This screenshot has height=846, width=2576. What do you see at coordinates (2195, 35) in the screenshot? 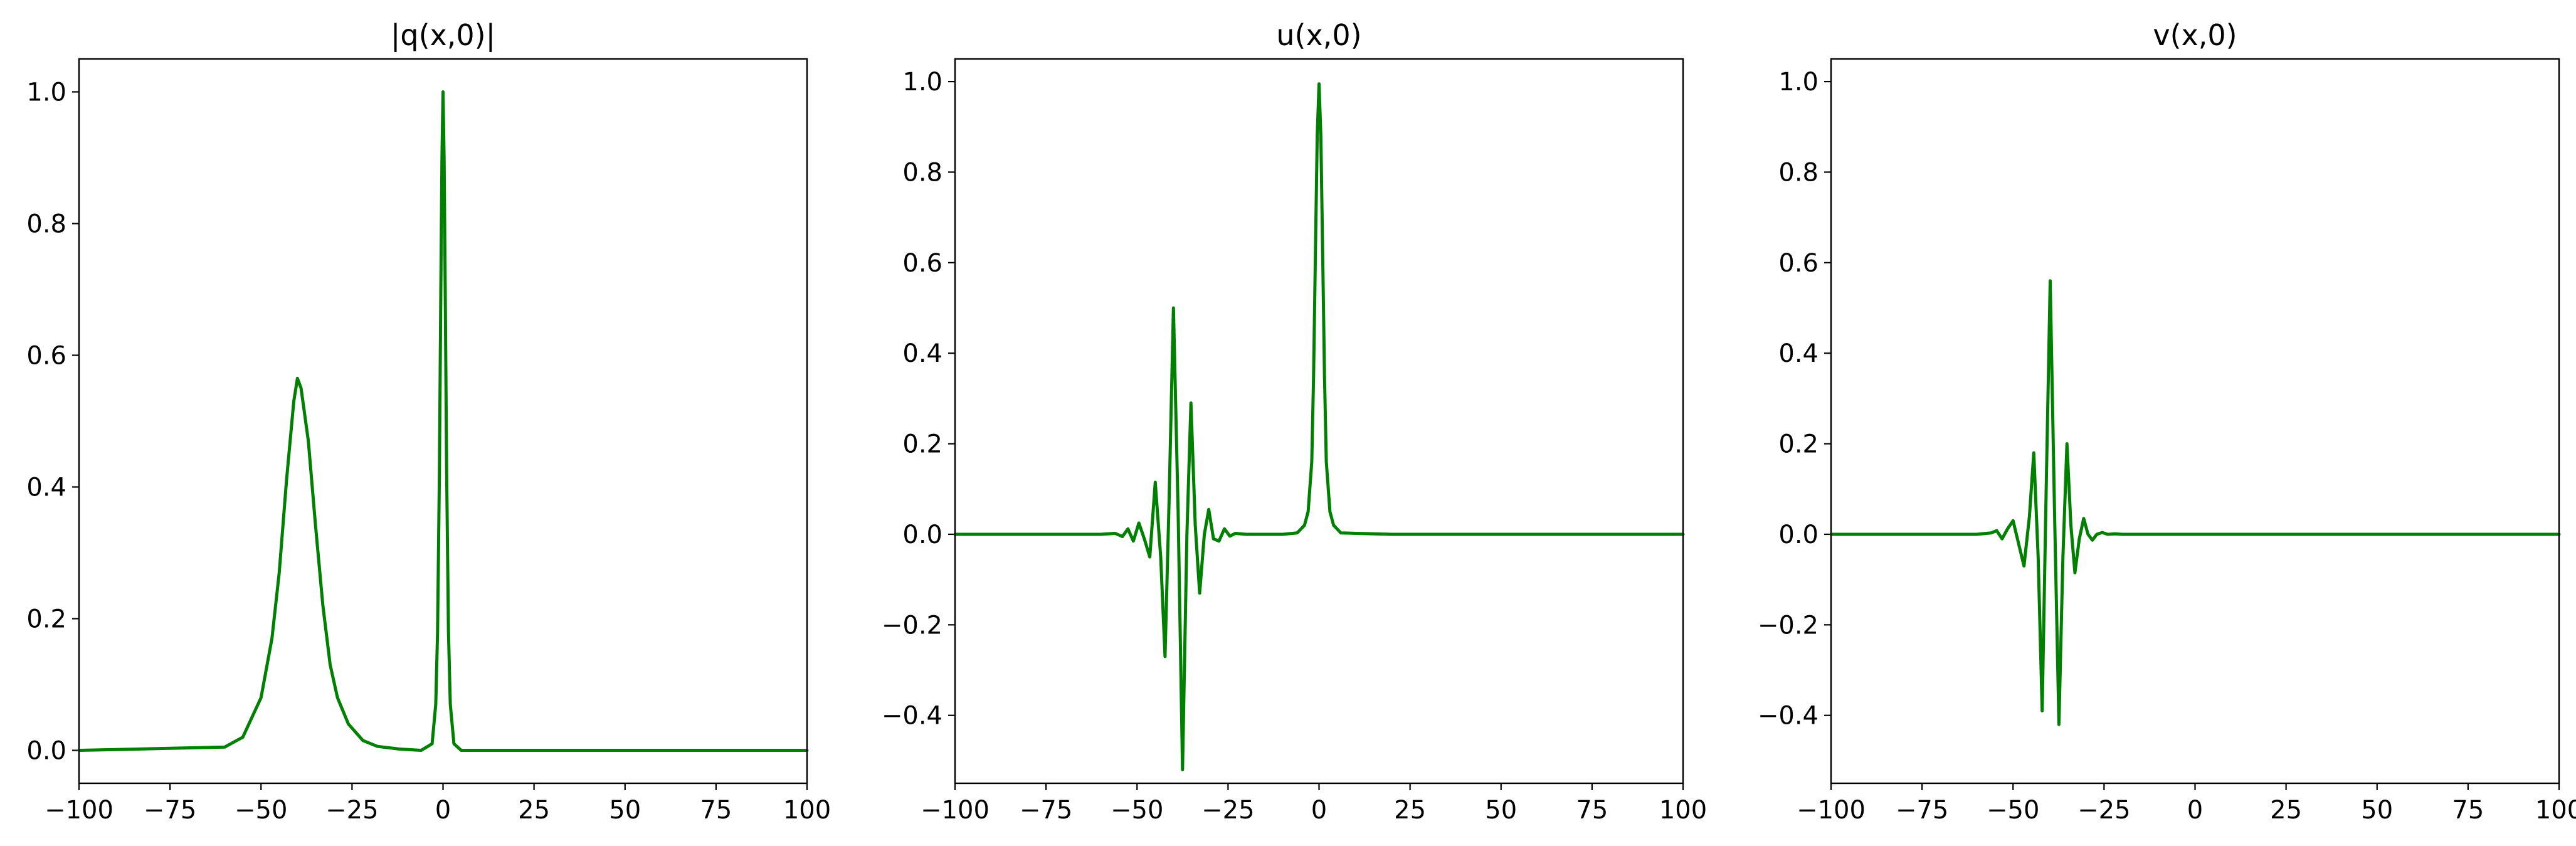
I see `panel-title: v(x,0)` at bounding box center [2195, 35].